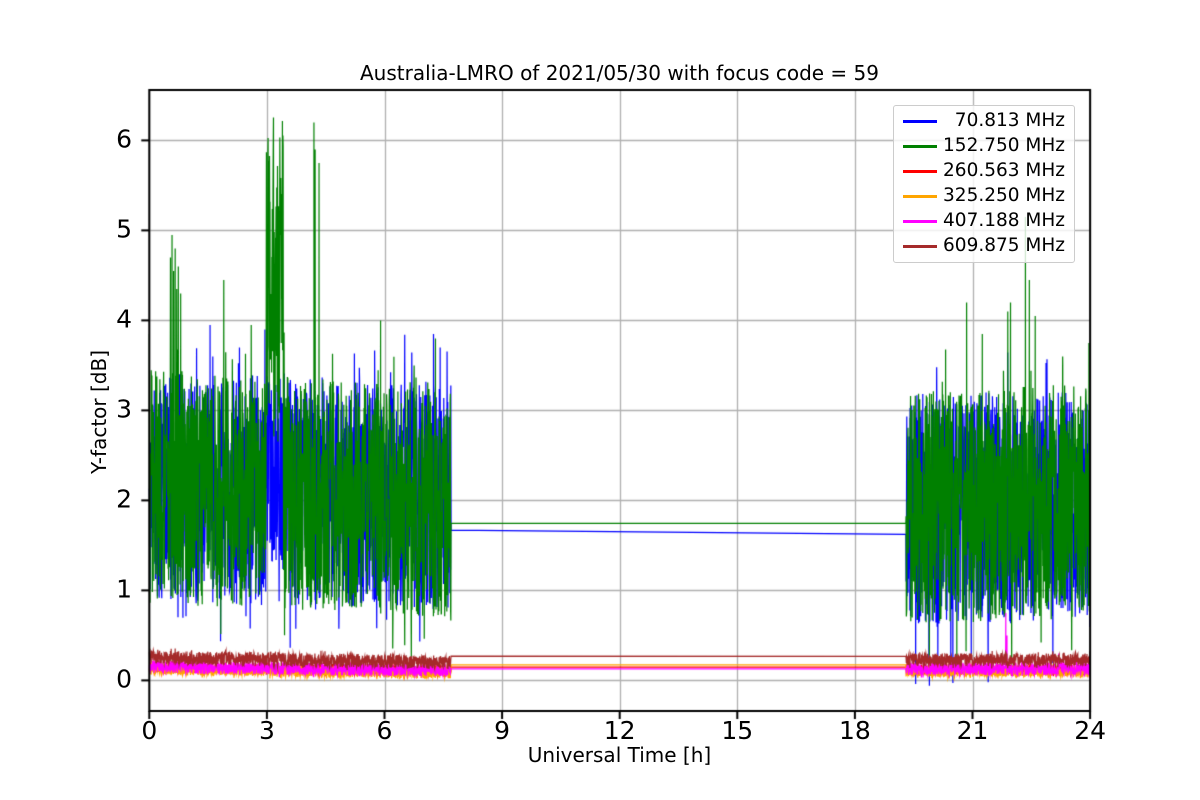 The height and width of the screenshot is (800, 1200). I want to click on y-tick-label: 4, so click(124, 319).